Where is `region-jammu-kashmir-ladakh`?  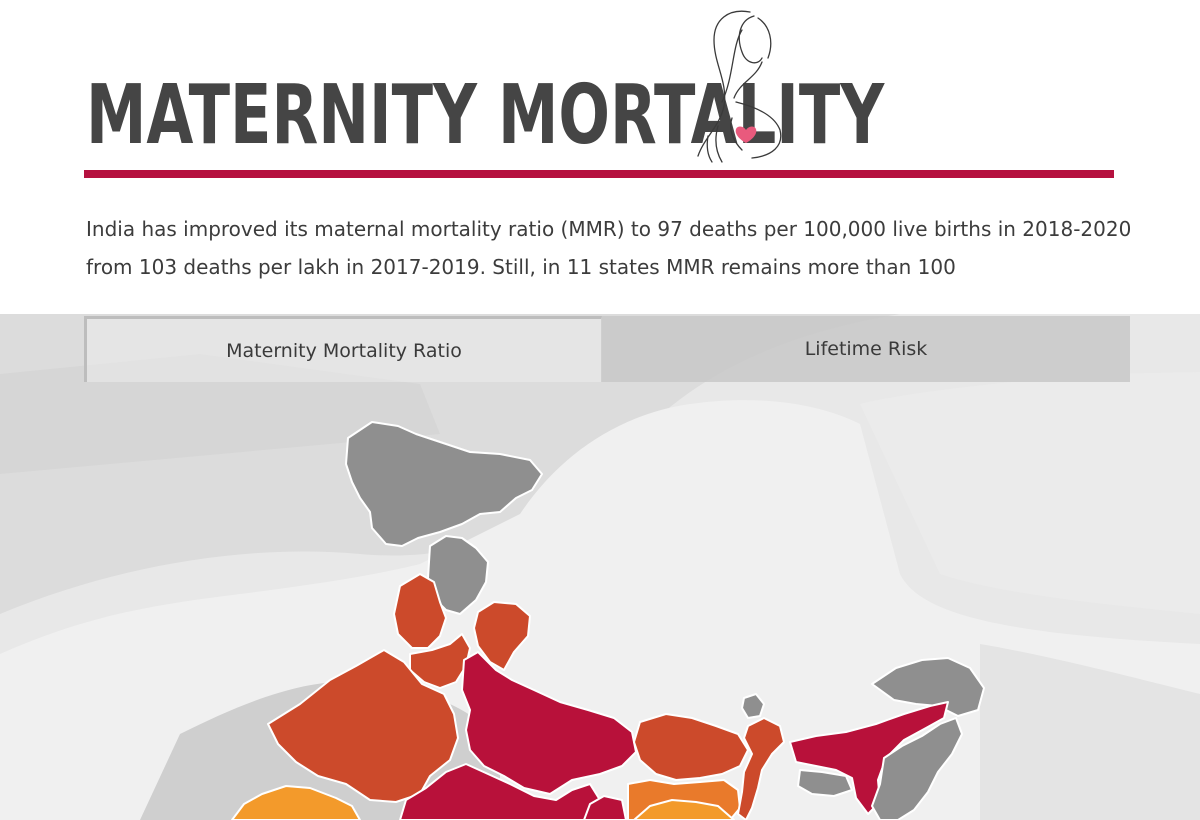 region-jammu-kashmir-ladakh is located at coordinates (444, 484).